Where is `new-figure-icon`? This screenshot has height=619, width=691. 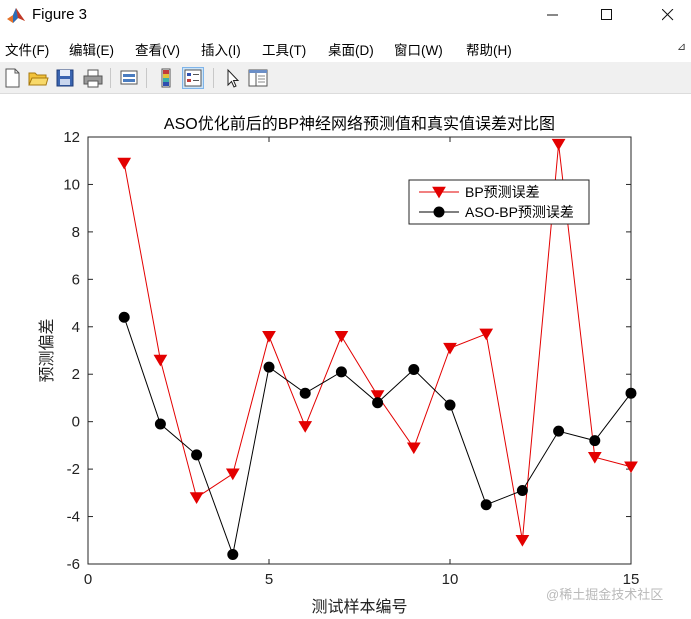 new-figure-icon is located at coordinates (12, 78).